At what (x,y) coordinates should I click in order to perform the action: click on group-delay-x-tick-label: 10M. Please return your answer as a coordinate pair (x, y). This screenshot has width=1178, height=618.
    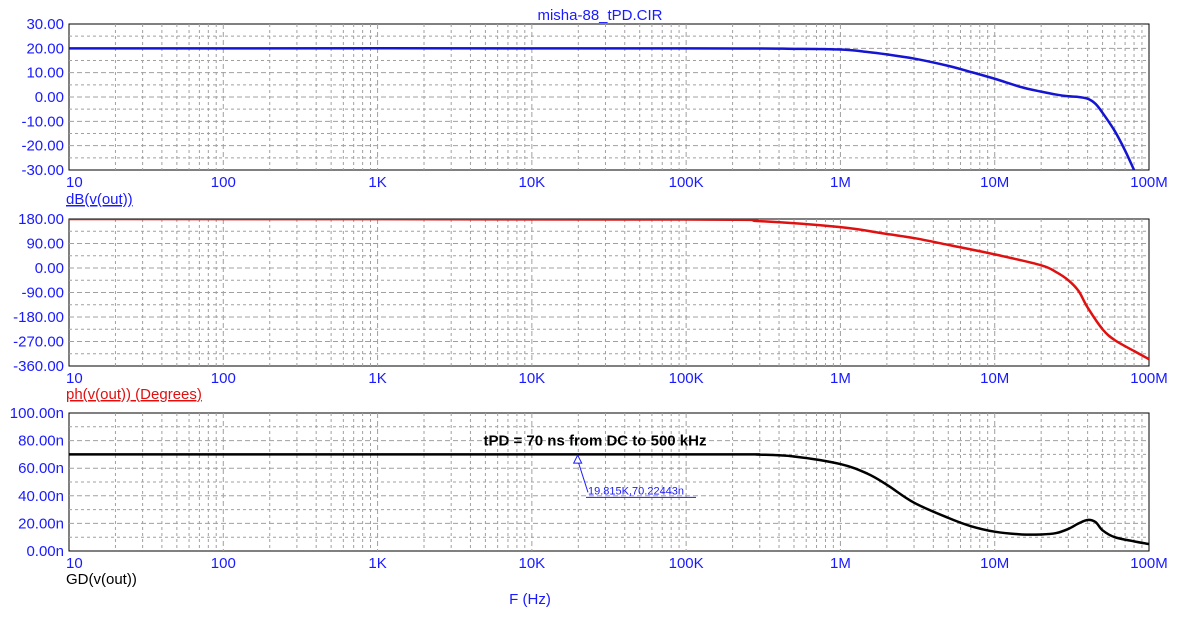
    Looking at the image, I should click on (994, 563).